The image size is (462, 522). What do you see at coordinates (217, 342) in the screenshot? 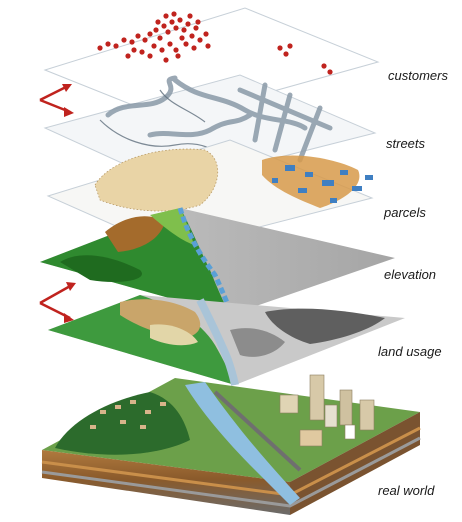
I see `land-river` at bounding box center [217, 342].